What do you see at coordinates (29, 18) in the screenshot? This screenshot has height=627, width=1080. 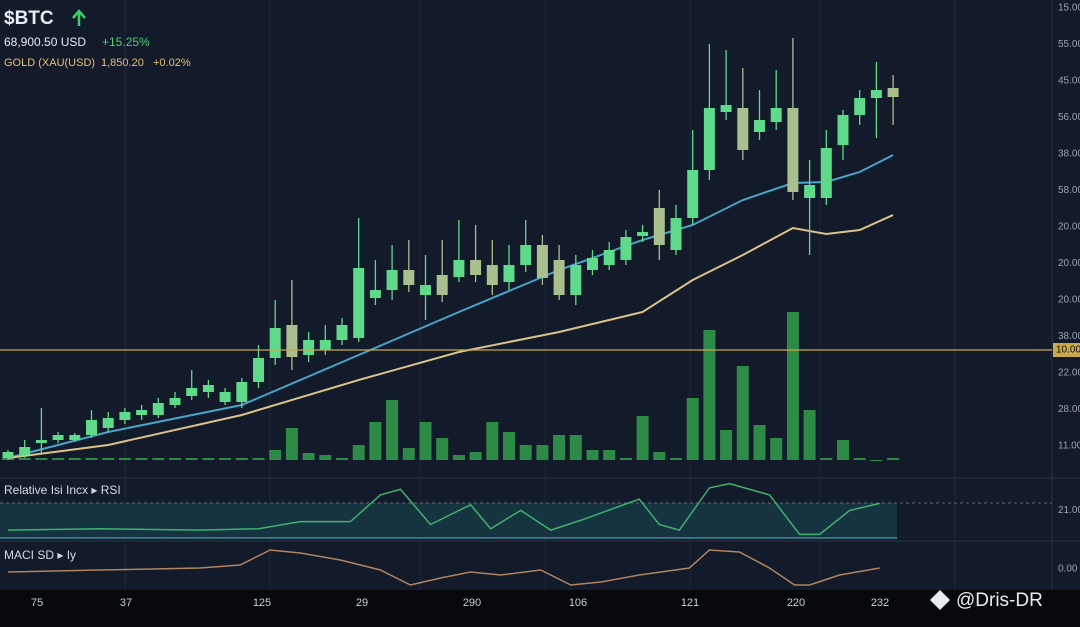 I see `symbol: $BTC` at bounding box center [29, 18].